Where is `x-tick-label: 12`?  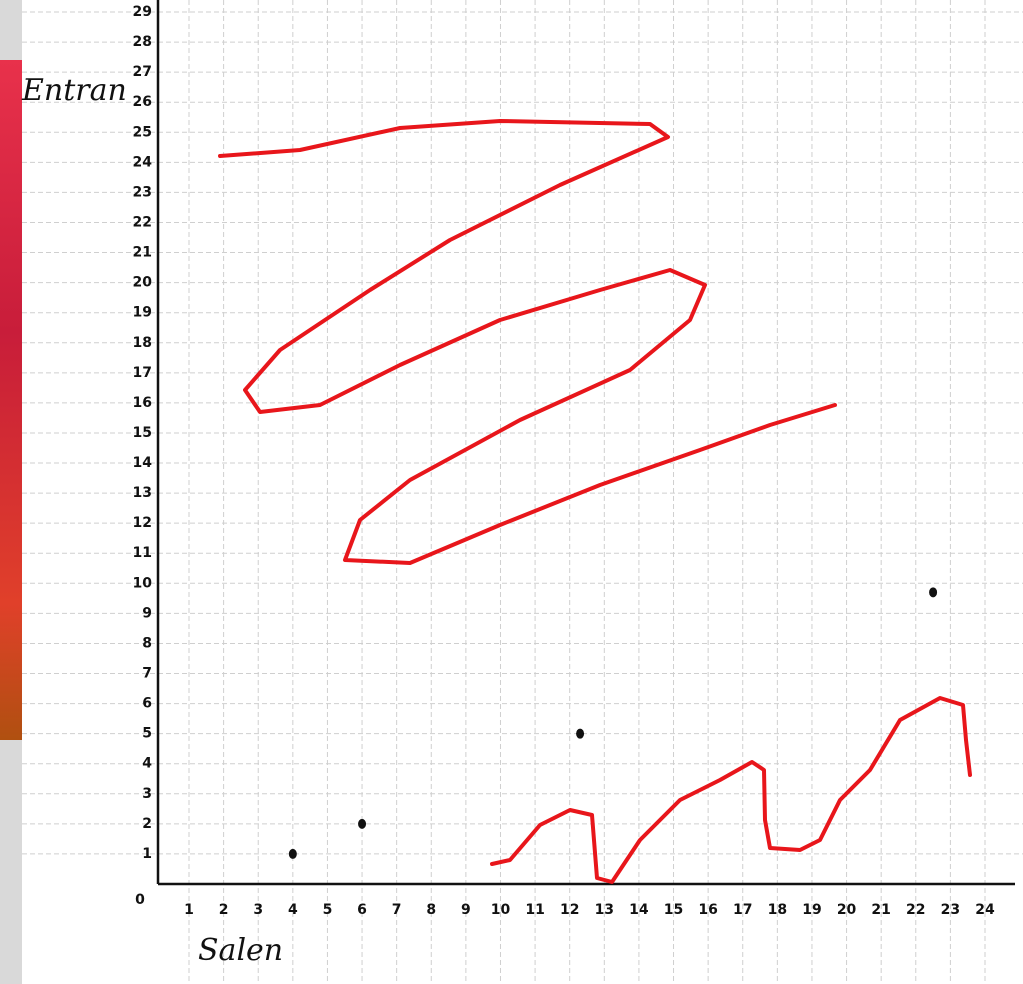
x-tick-label: 12 is located at coordinates (569, 910).